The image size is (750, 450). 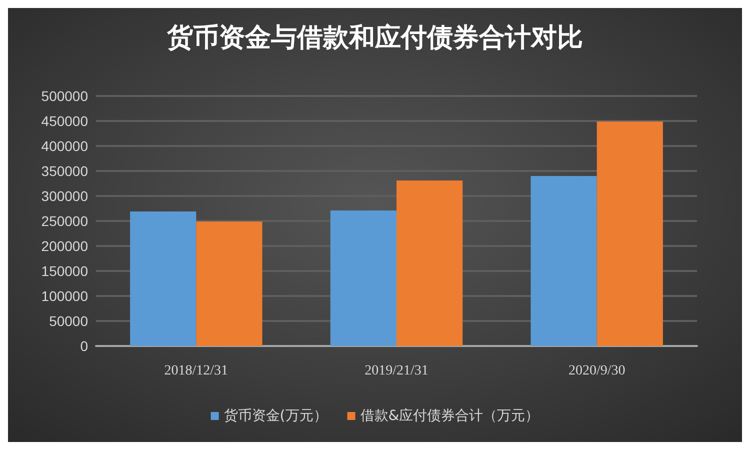 What do you see at coordinates (64, 246) in the screenshot?
I see `y-tick-label: 200000` at bounding box center [64, 246].